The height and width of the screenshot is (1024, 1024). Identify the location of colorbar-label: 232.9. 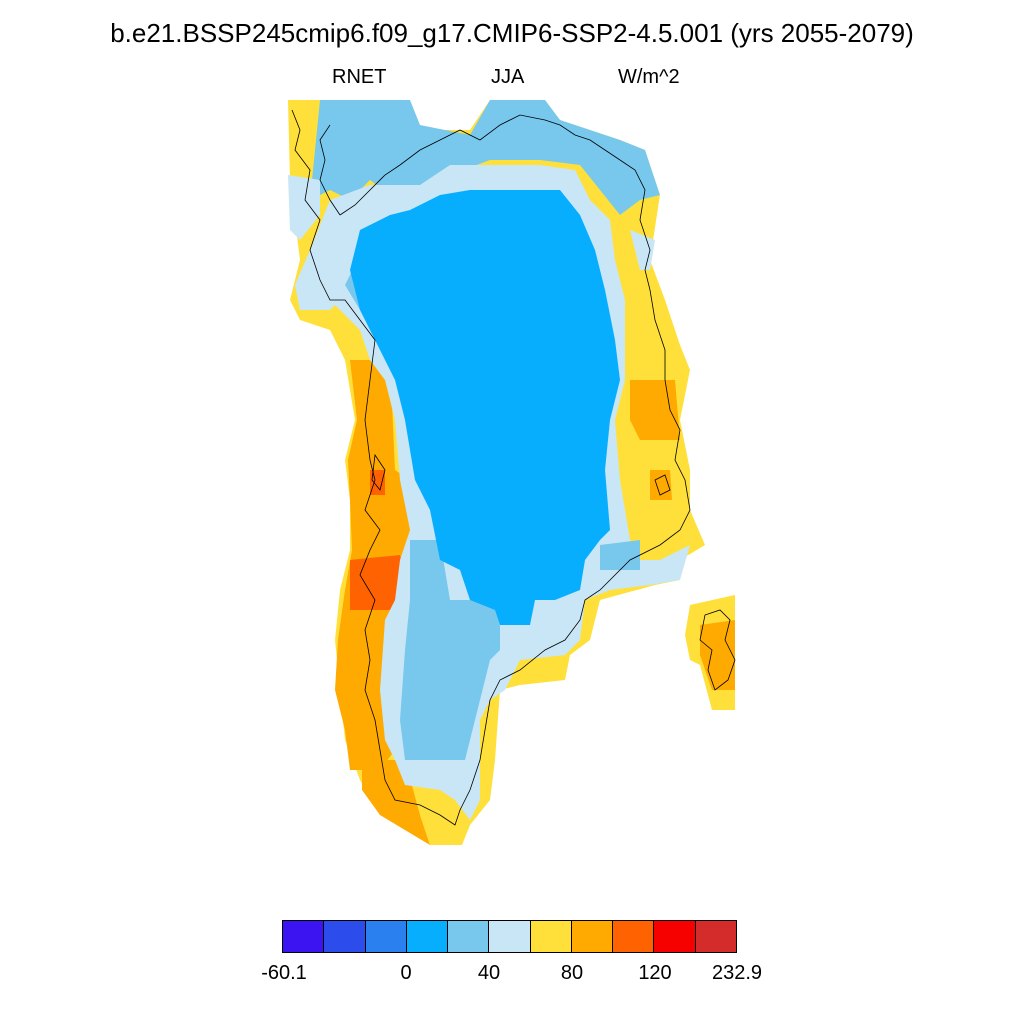
(737, 973).